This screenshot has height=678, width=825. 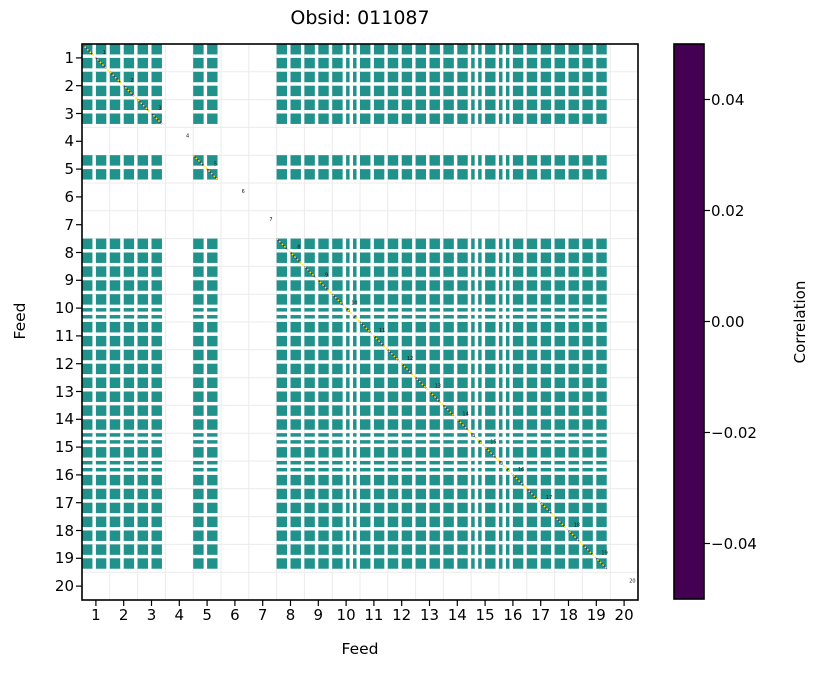 What do you see at coordinates (69, 196) in the screenshot?
I see `y-tick-label-6: 6` at bounding box center [69, 196].